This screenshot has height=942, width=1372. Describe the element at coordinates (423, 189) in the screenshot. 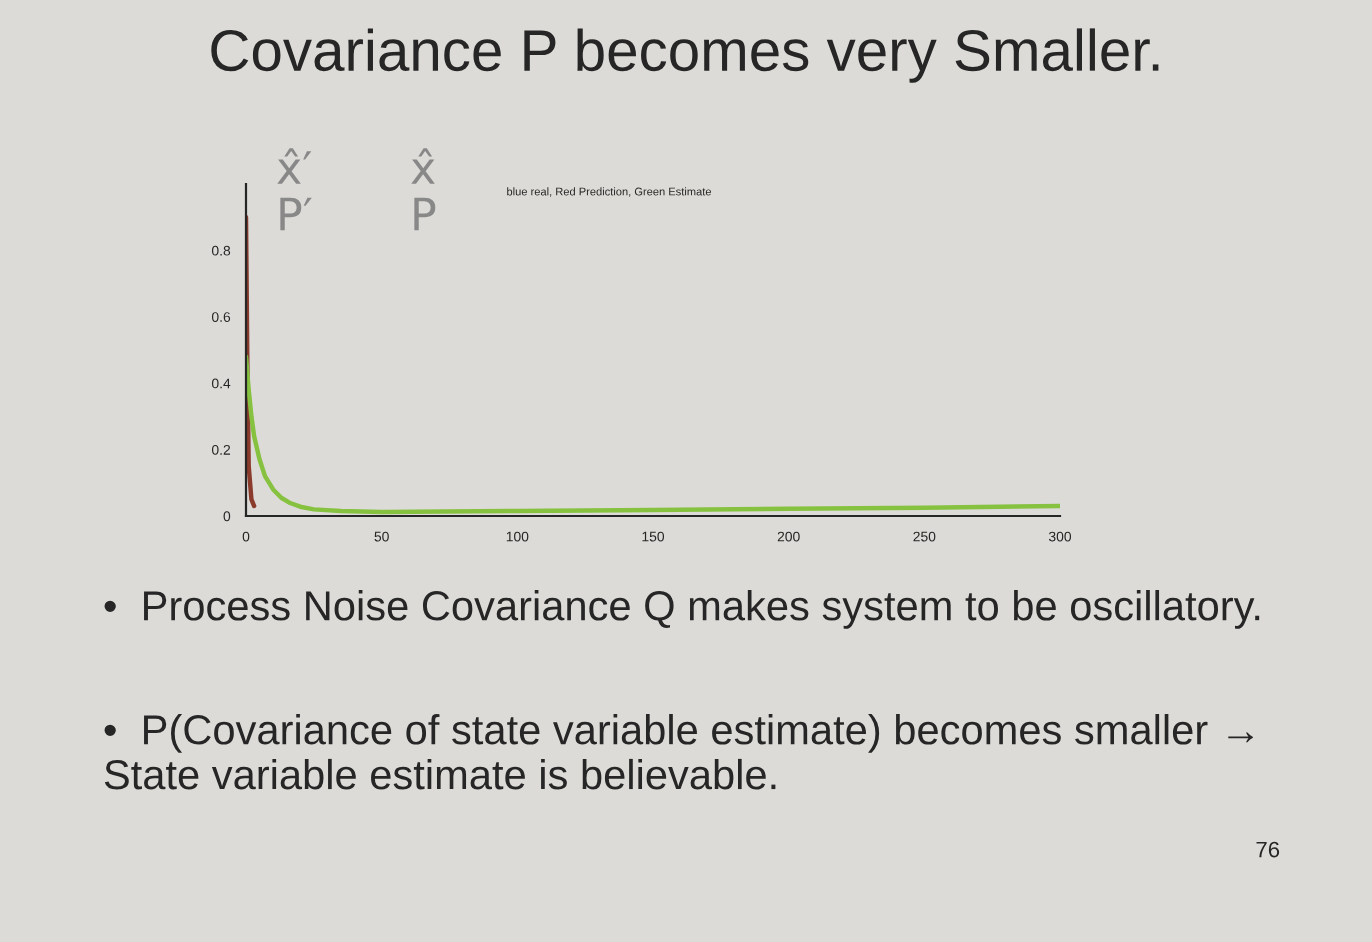

I see `annotation: x̂ P` at that location.